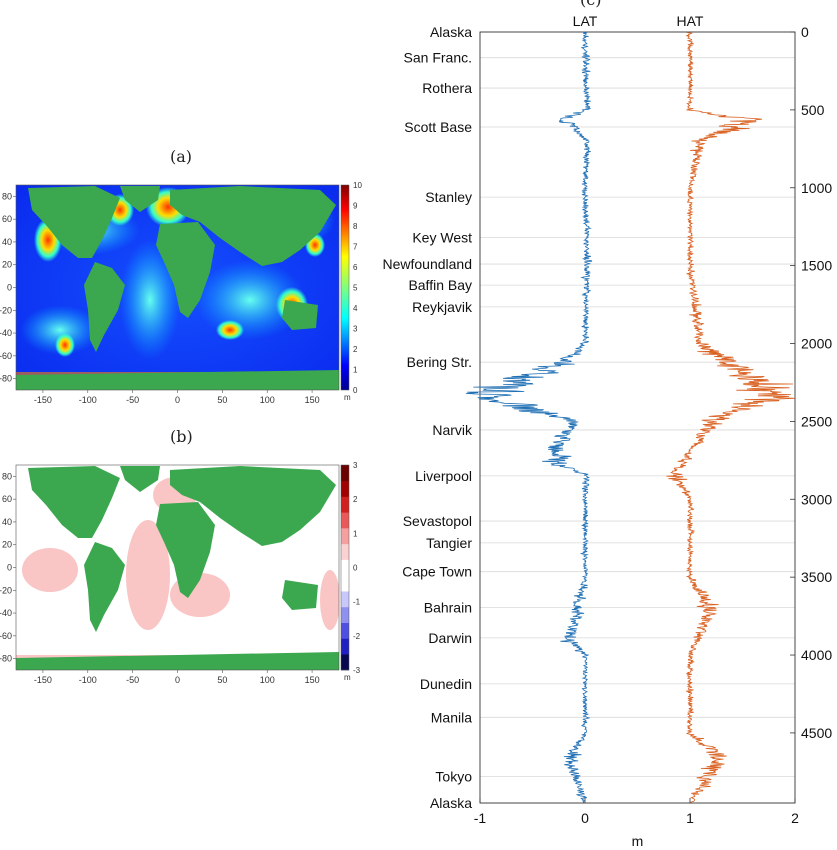 The height and width of the screenshot is (850, 837). I want to click on location-label: Sevastopol, so click(437, 521).